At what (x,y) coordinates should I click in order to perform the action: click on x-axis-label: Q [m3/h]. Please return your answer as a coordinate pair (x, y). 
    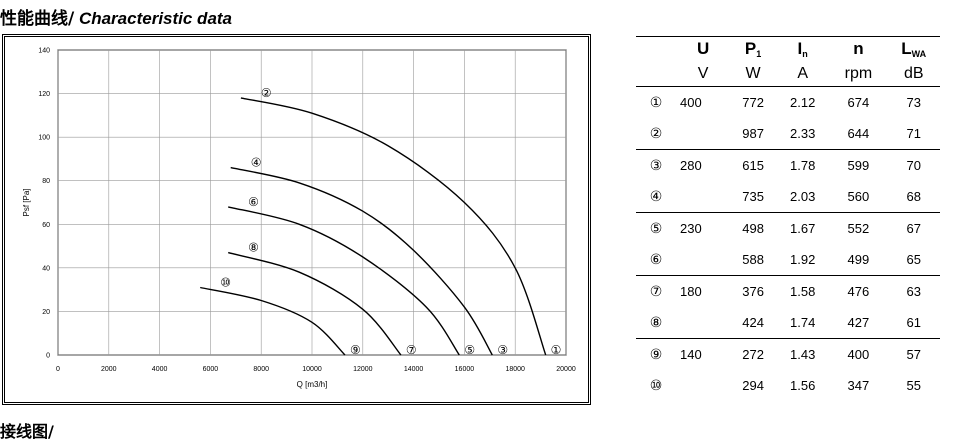
    Looking at the image, I should click on (312, 384).